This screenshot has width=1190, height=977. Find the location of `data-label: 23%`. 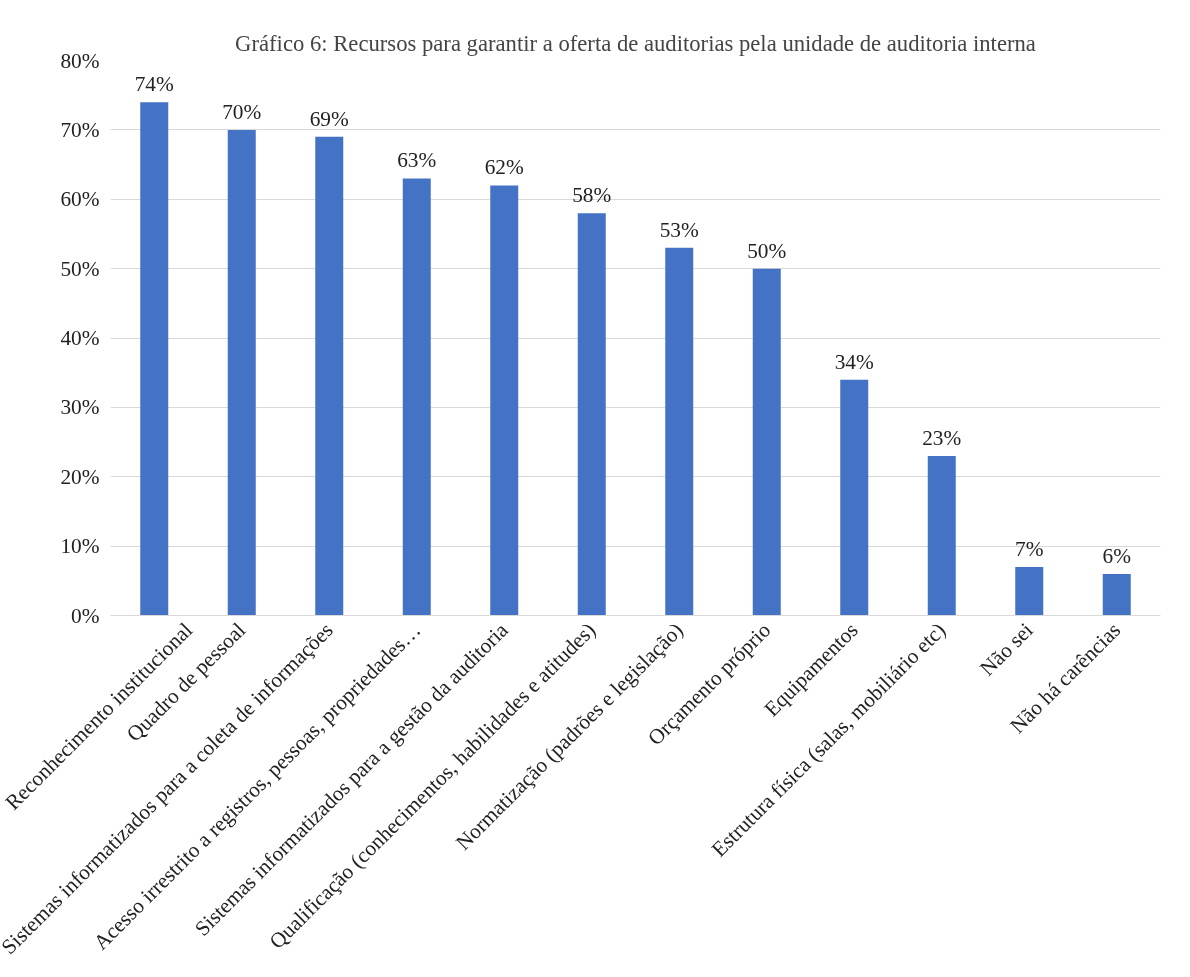

data-label: 23% is located at coordinates (942, 437).